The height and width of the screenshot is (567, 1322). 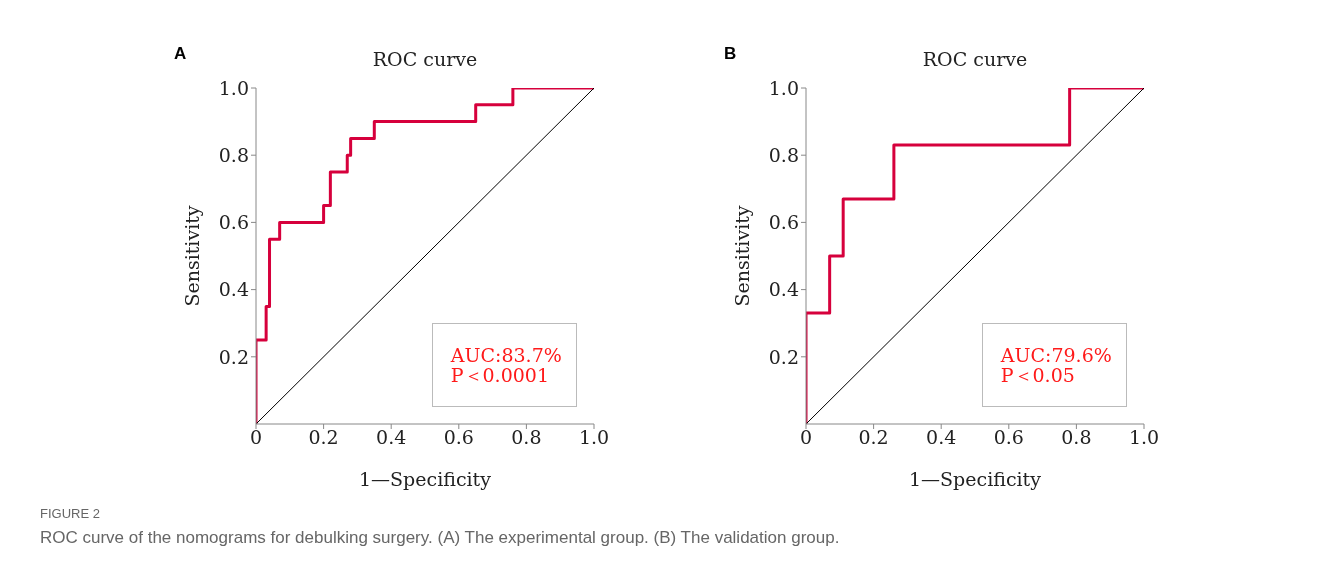 What do you see at coordinates (500, 375) in the screenshot?
I see `annotation: P＜0.0001` at bounding box center [500, 375].